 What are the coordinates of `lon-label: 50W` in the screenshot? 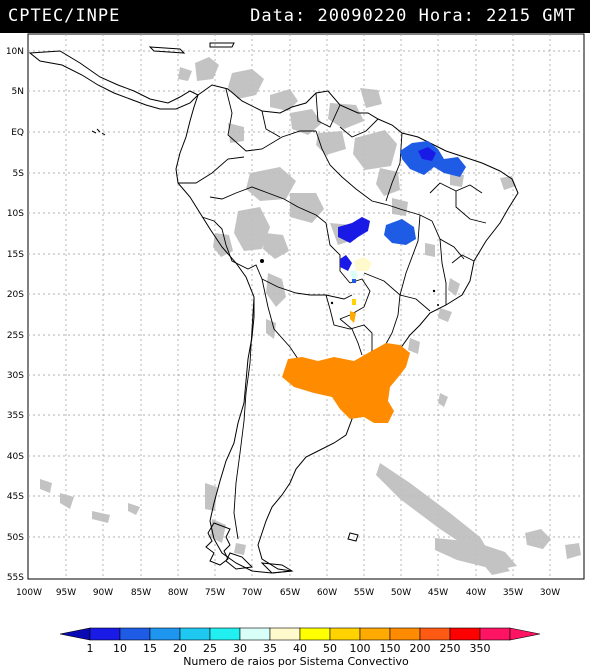 It's located at (401, 593).